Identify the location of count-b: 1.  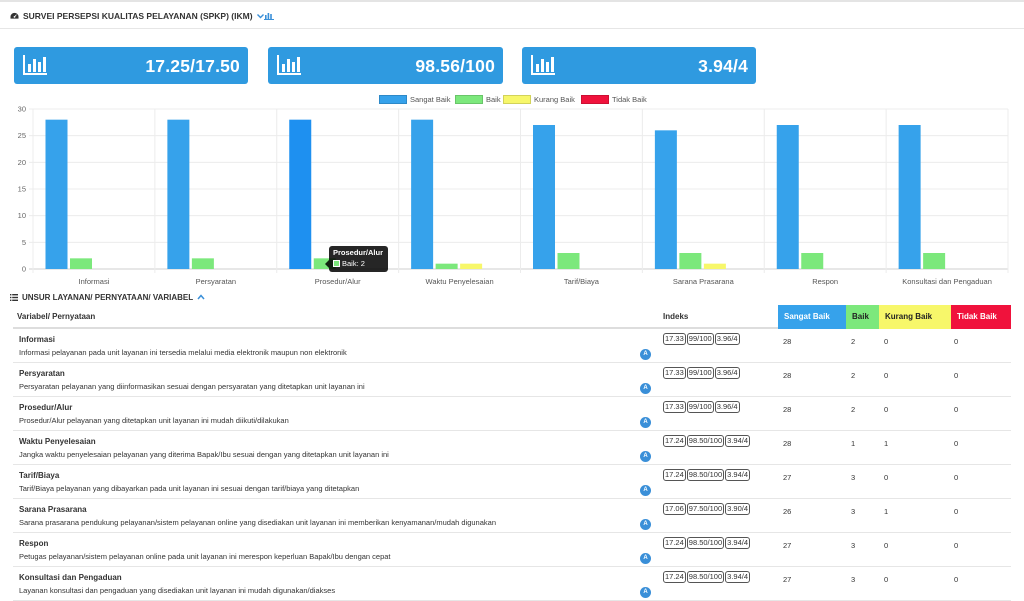
(853, 443).